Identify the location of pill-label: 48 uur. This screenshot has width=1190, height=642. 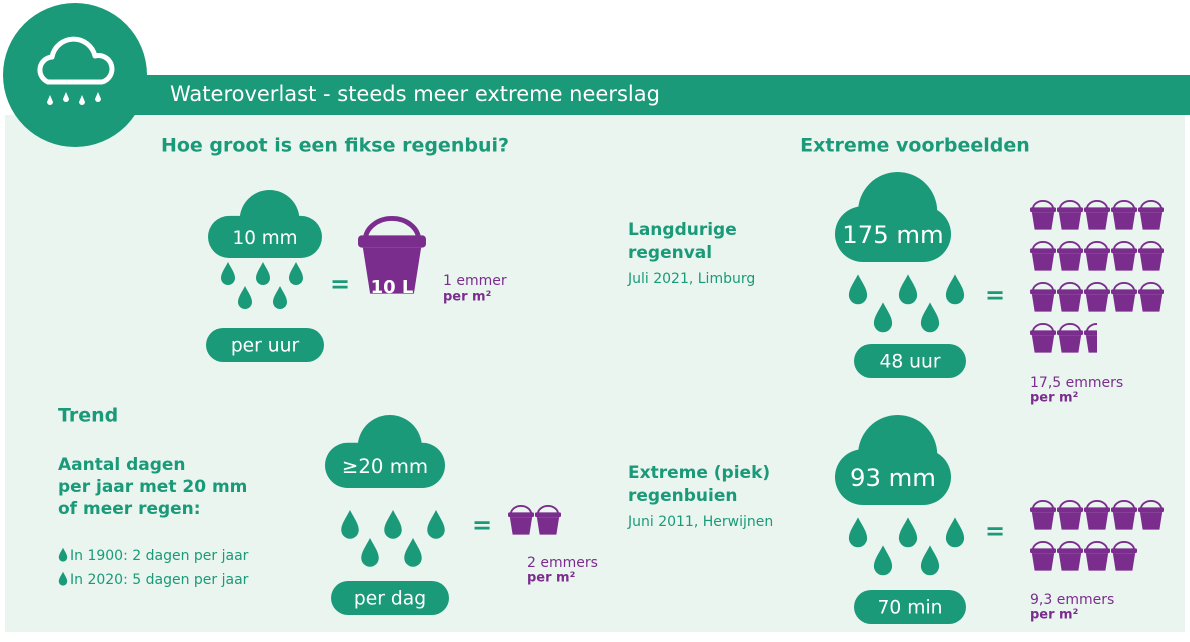
(909, 362).